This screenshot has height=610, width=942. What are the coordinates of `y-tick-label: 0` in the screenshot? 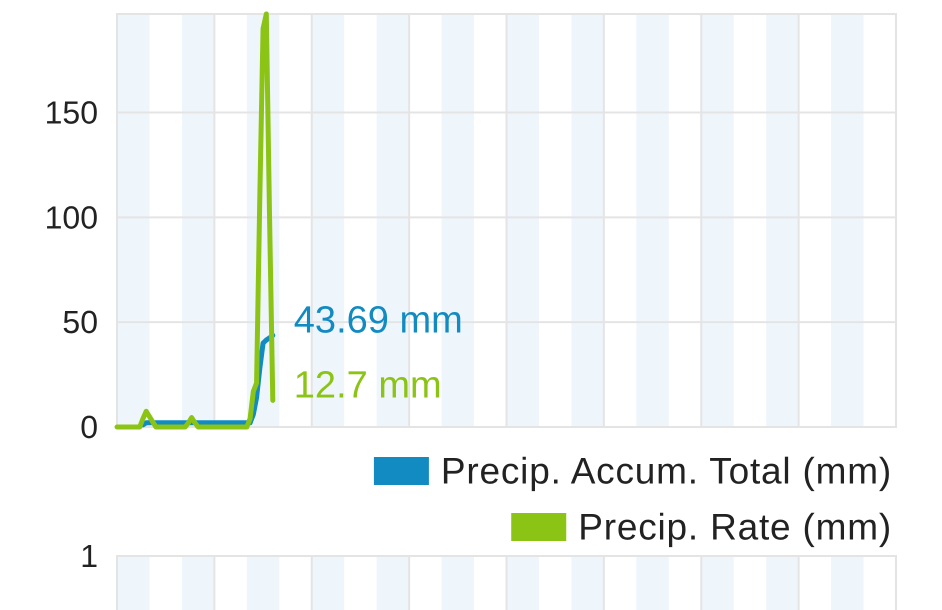 It's located at (89, 427).